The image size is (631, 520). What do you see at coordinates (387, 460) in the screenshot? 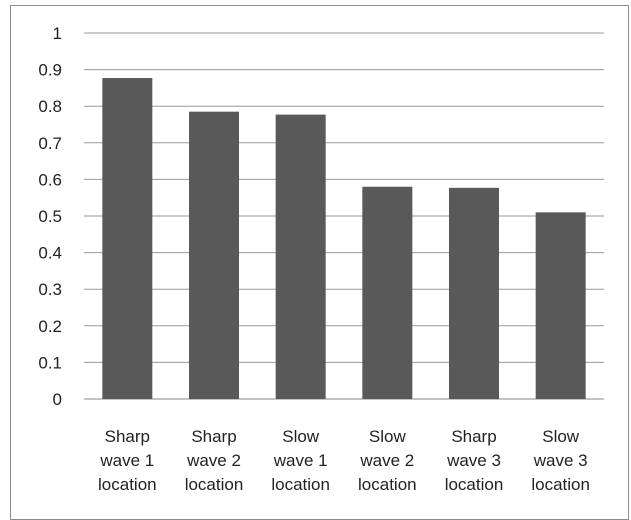
I see `x-category-label: Slow wave 2 location` at bounding box center [387, 460].